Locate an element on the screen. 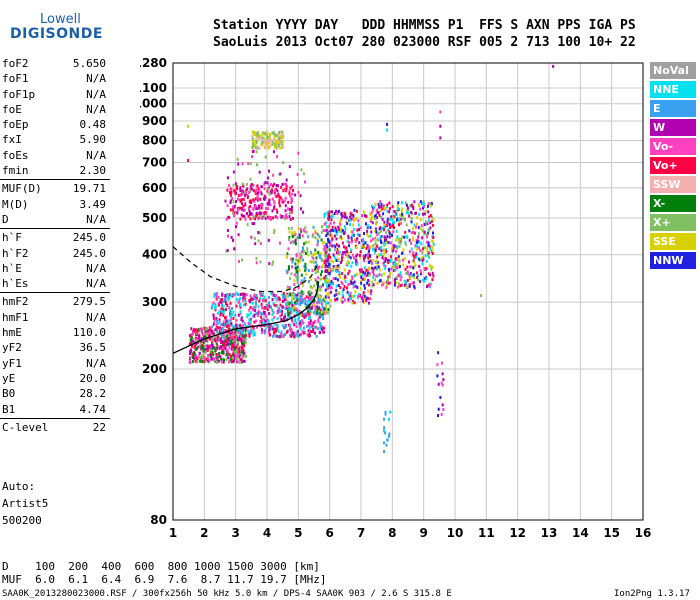 The width and height of the screenshot is (700, 600). y-tick-label: 1000 is located at coordinates (153, 104).